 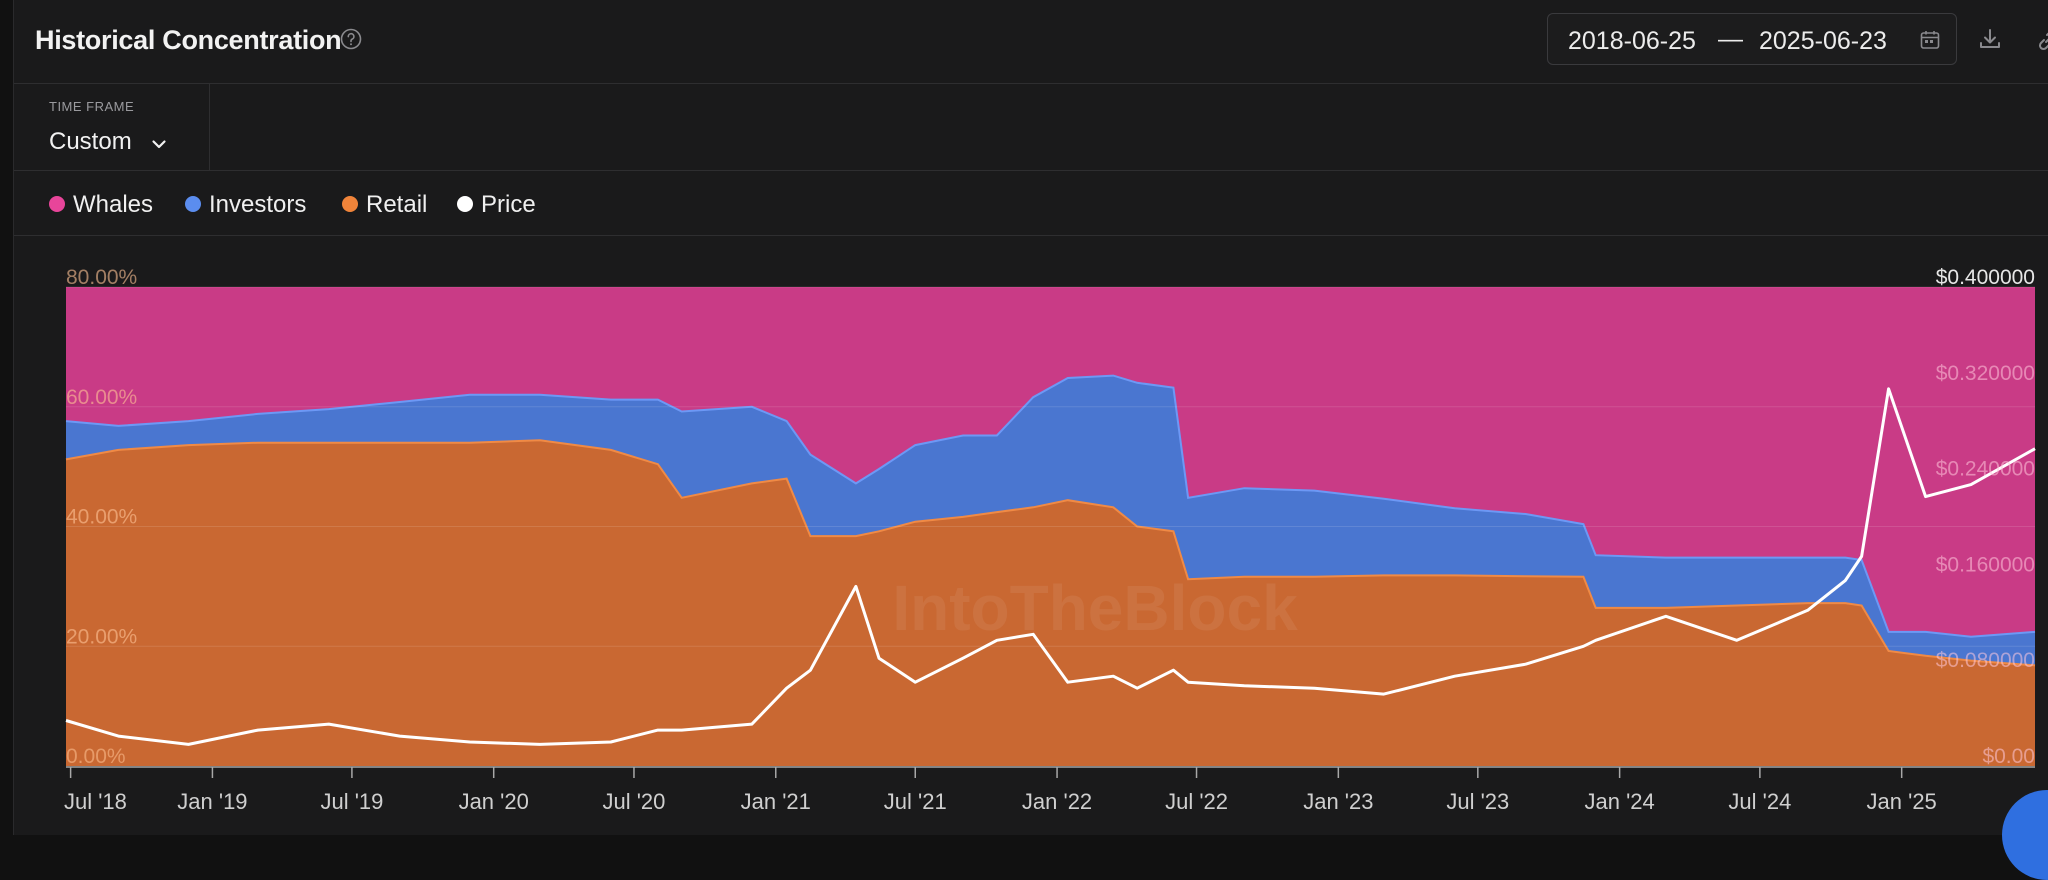 What do you see at coordinates (1031, 203) in the screenshot?
I see `chart-legend: Whales Investors Retail Price` at bounding box center [1031, 203].